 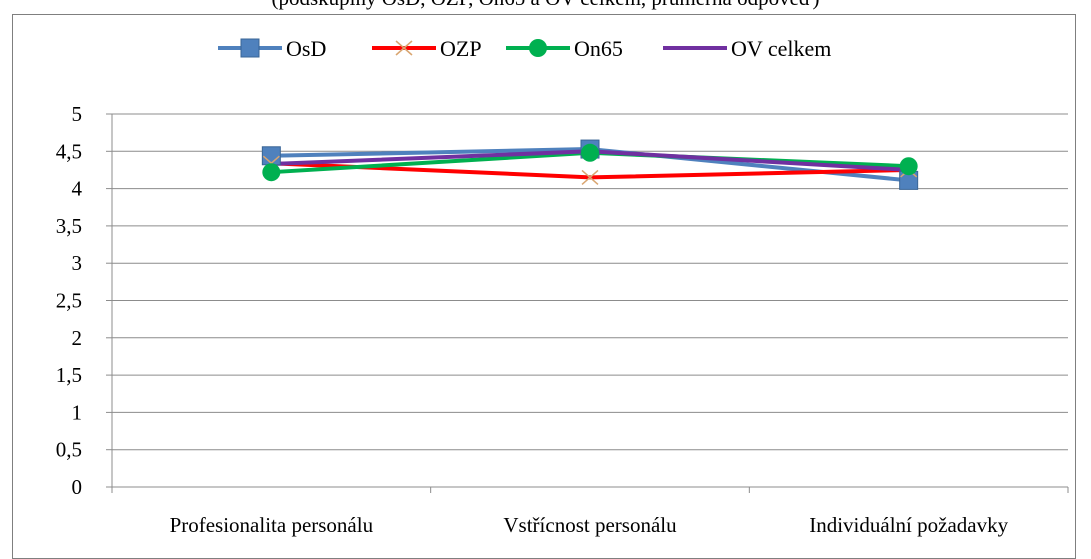 I want to click on legend-label: OZP, so click(x=461, y=48).